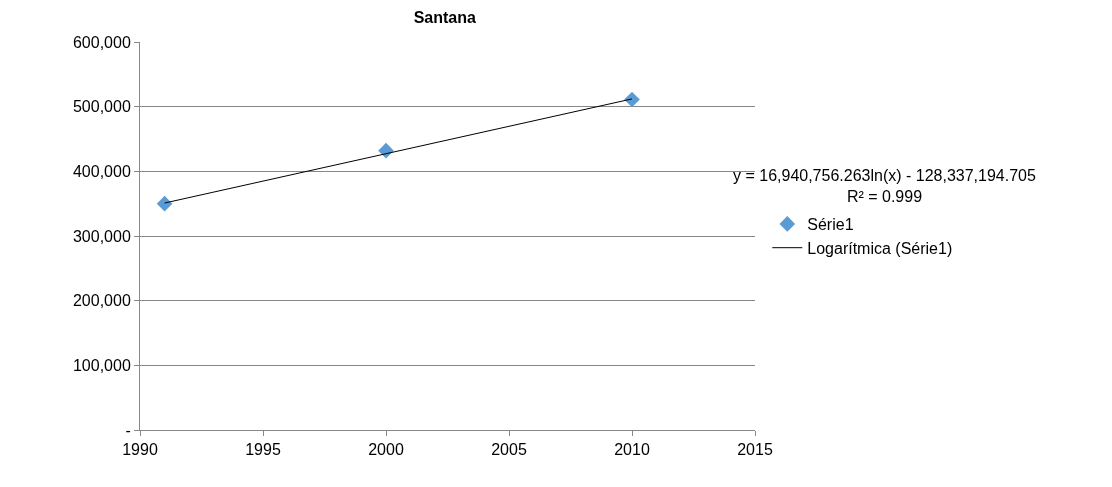 The width and height of the screenshot is (1112, 487). What do you see at coordinates (101, 107) in the screenshot?
I see `y-tick-label: 500,000` at bounding box center [101, 107].